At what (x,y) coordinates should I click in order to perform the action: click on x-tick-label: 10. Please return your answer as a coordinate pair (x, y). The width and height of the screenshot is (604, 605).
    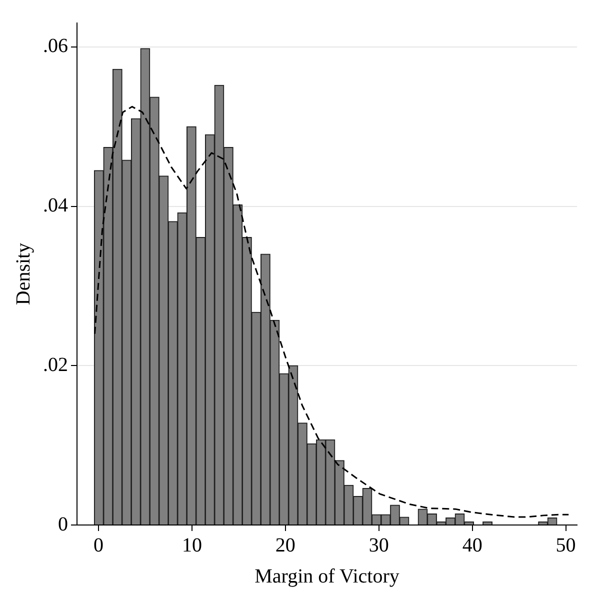
    Looking at the image, I should click on (192, 545).